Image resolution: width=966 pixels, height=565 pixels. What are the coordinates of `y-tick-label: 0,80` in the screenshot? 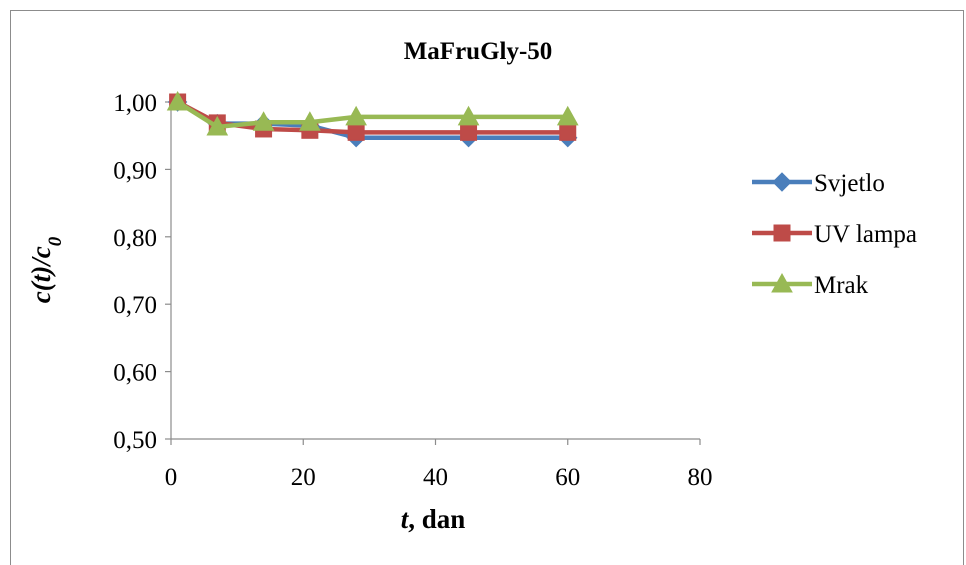 It's located at (135, 238).